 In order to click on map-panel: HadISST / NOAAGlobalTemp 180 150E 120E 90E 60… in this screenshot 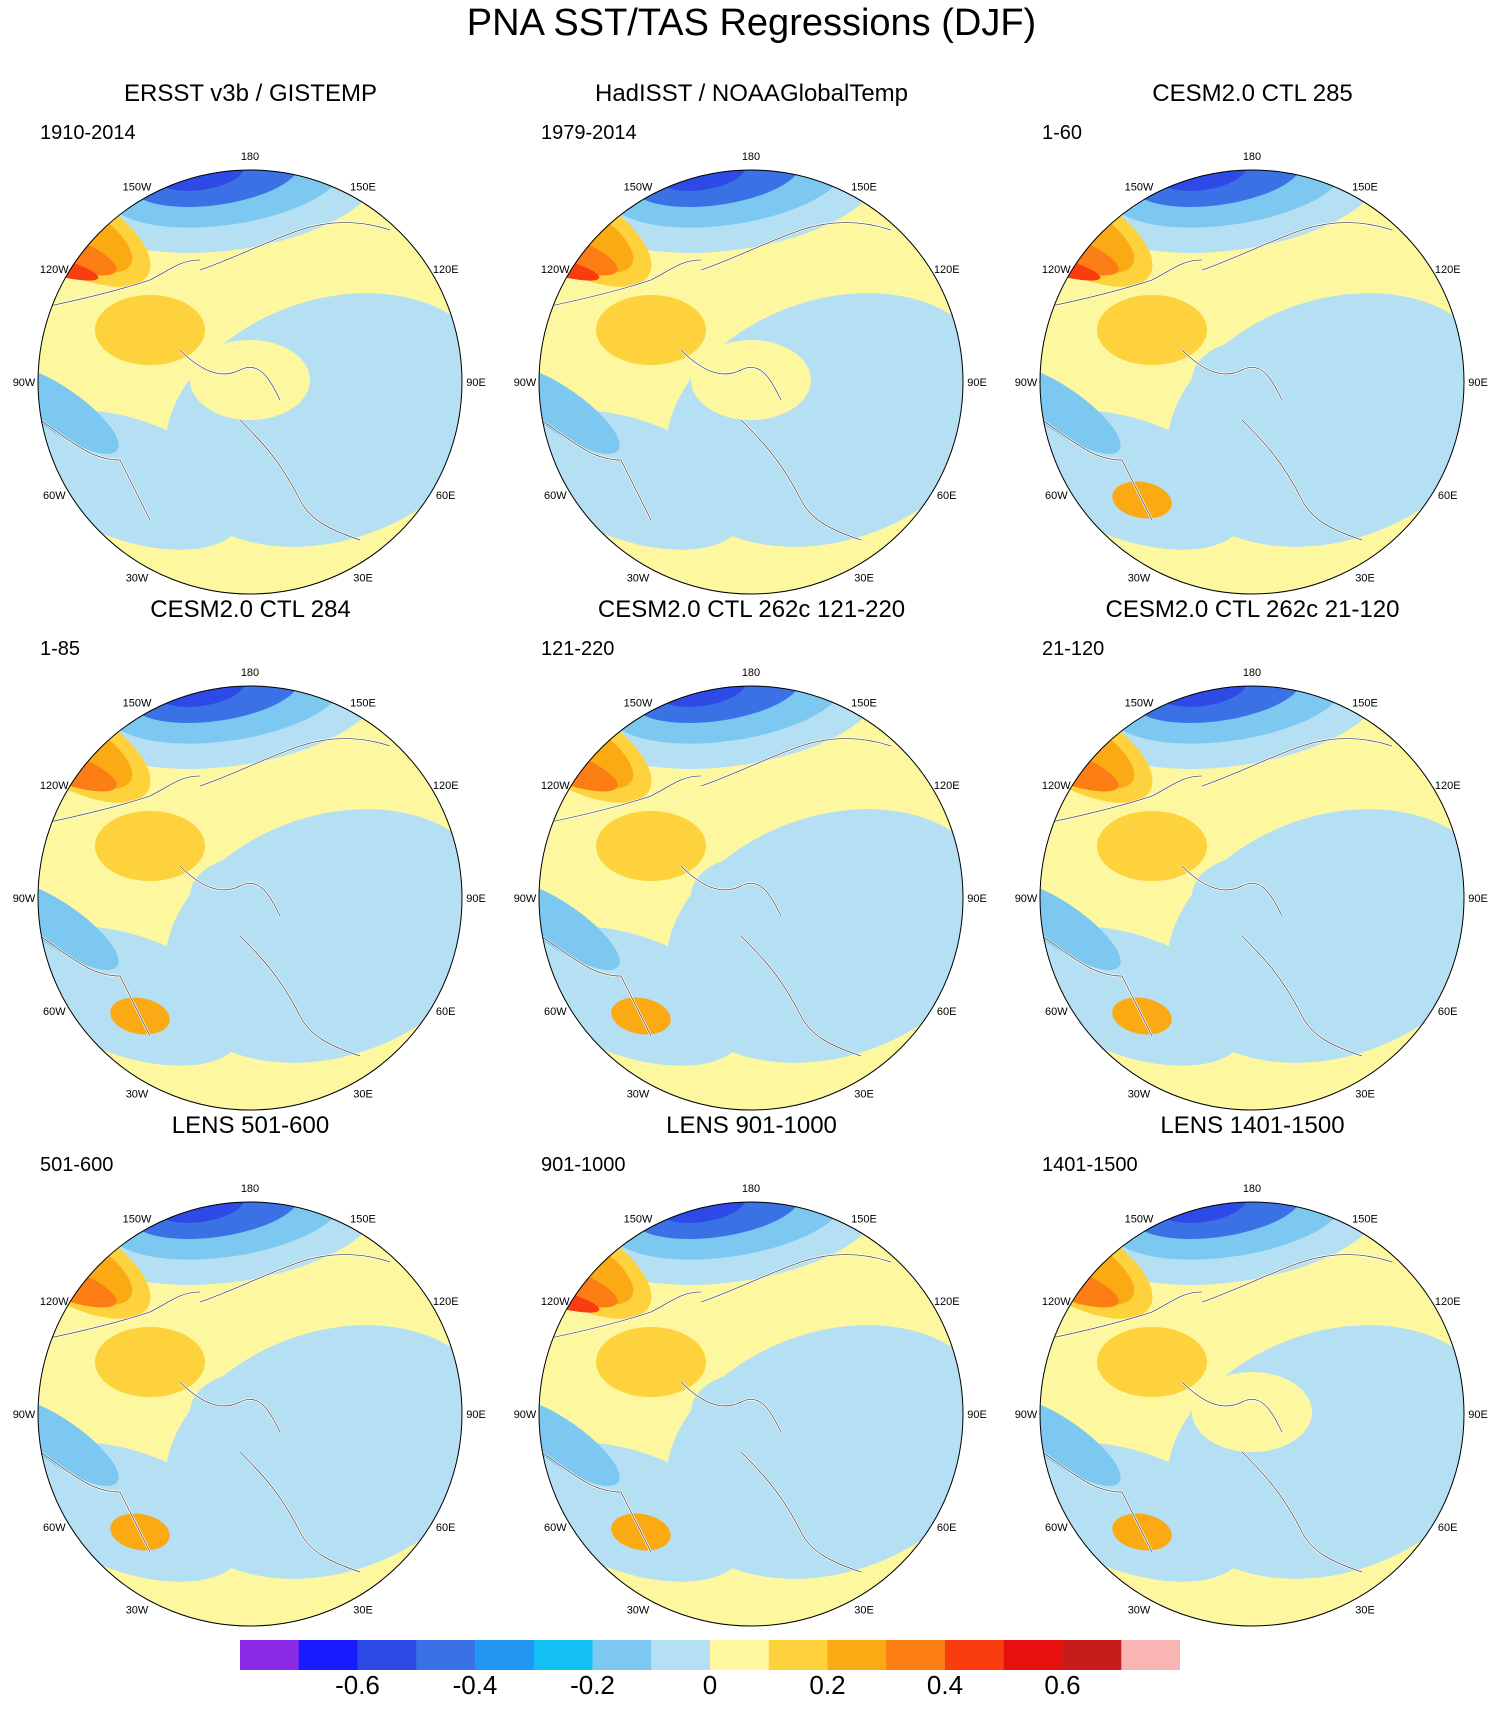, I will do `click(751, 338)`.